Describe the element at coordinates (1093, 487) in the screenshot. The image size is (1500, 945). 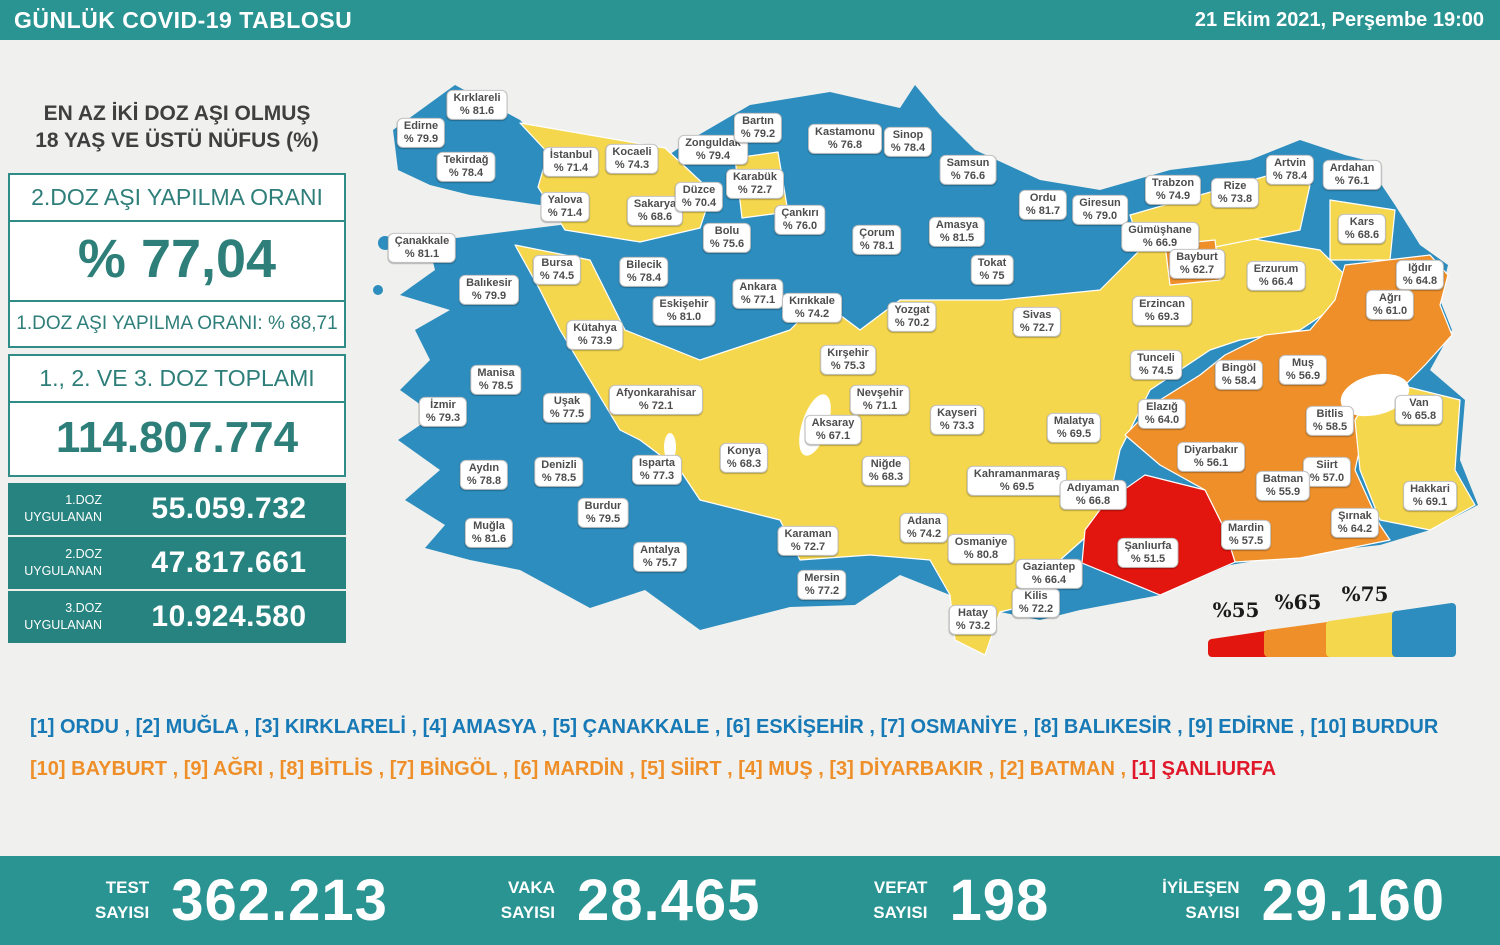
I see `province-name: Adıyaman` at that location.